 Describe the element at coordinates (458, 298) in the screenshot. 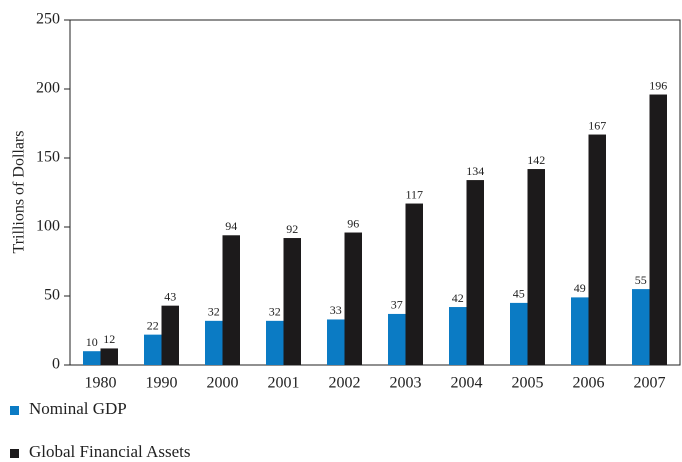

I see `value-label: 42` at that location.